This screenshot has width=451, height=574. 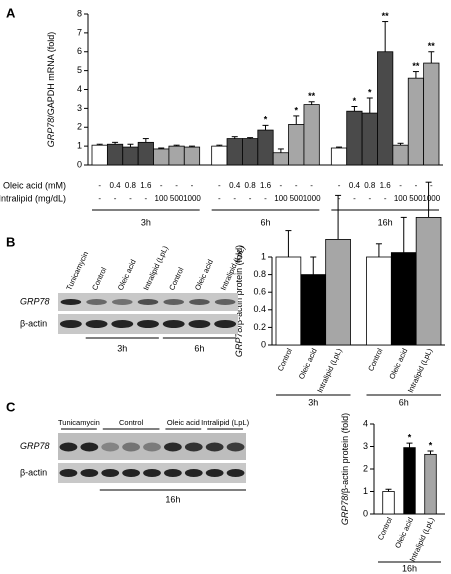 I want to click on time-label: 6h, so click(x=265, y=222).